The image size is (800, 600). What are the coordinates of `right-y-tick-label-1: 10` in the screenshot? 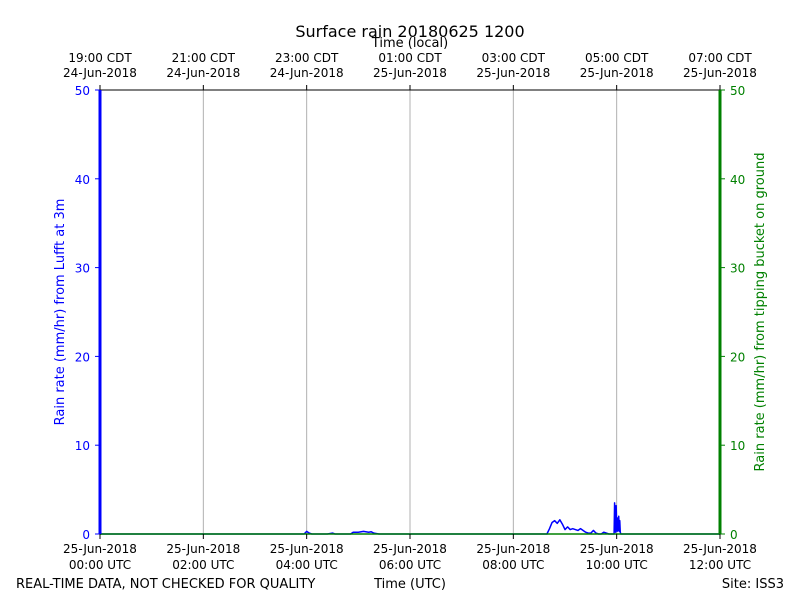 It's located at (737, 446).